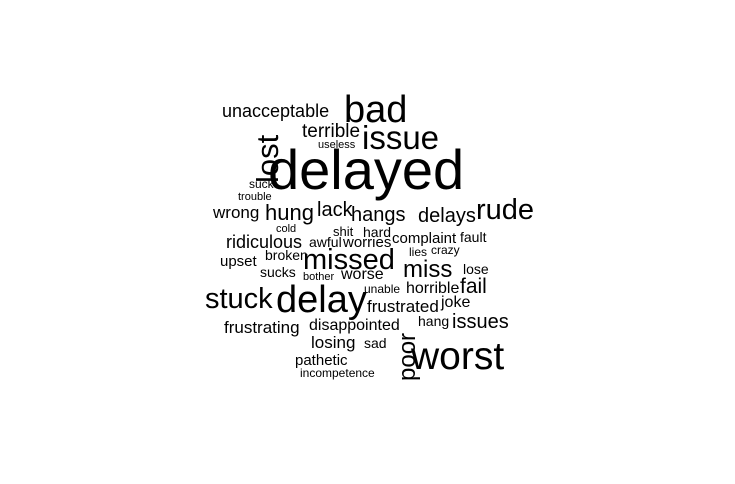 The width and height of the screenshot is (735, 484). I want to click on word-sad: sad, so click(375, 343).